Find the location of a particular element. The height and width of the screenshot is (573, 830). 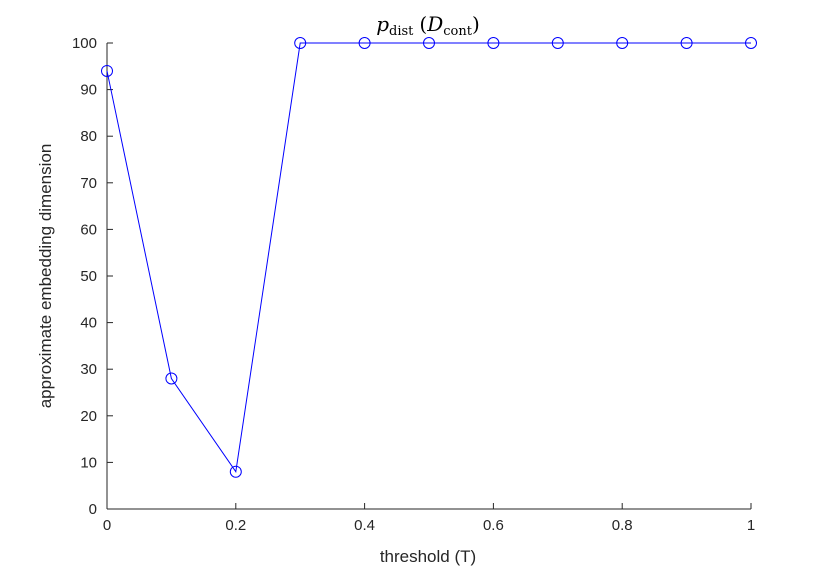

x-axis-label: threshold (T) is located at coordinates (428, 556).